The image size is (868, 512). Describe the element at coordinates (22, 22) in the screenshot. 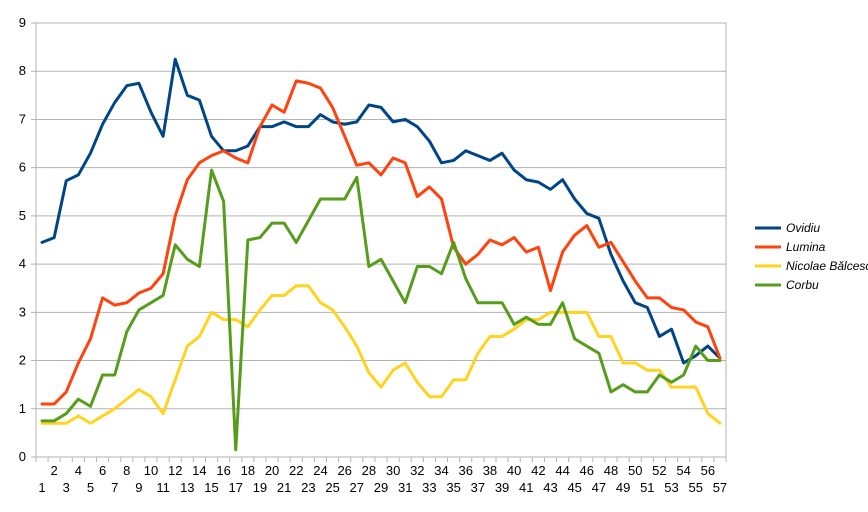

I see `y-tick-label: 9` at that location.